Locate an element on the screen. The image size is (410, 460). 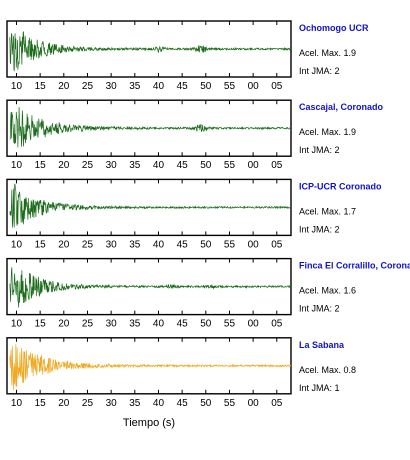
pga-label: Acel. Max. 1.7 is located at coordinates (327, 211).